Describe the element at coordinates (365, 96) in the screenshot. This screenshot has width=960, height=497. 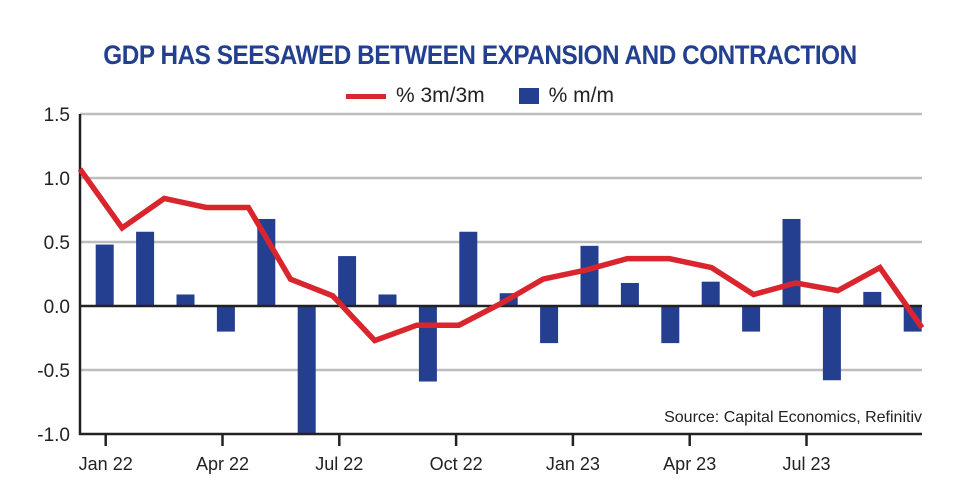
I see `legend-line-swatch` at that location.